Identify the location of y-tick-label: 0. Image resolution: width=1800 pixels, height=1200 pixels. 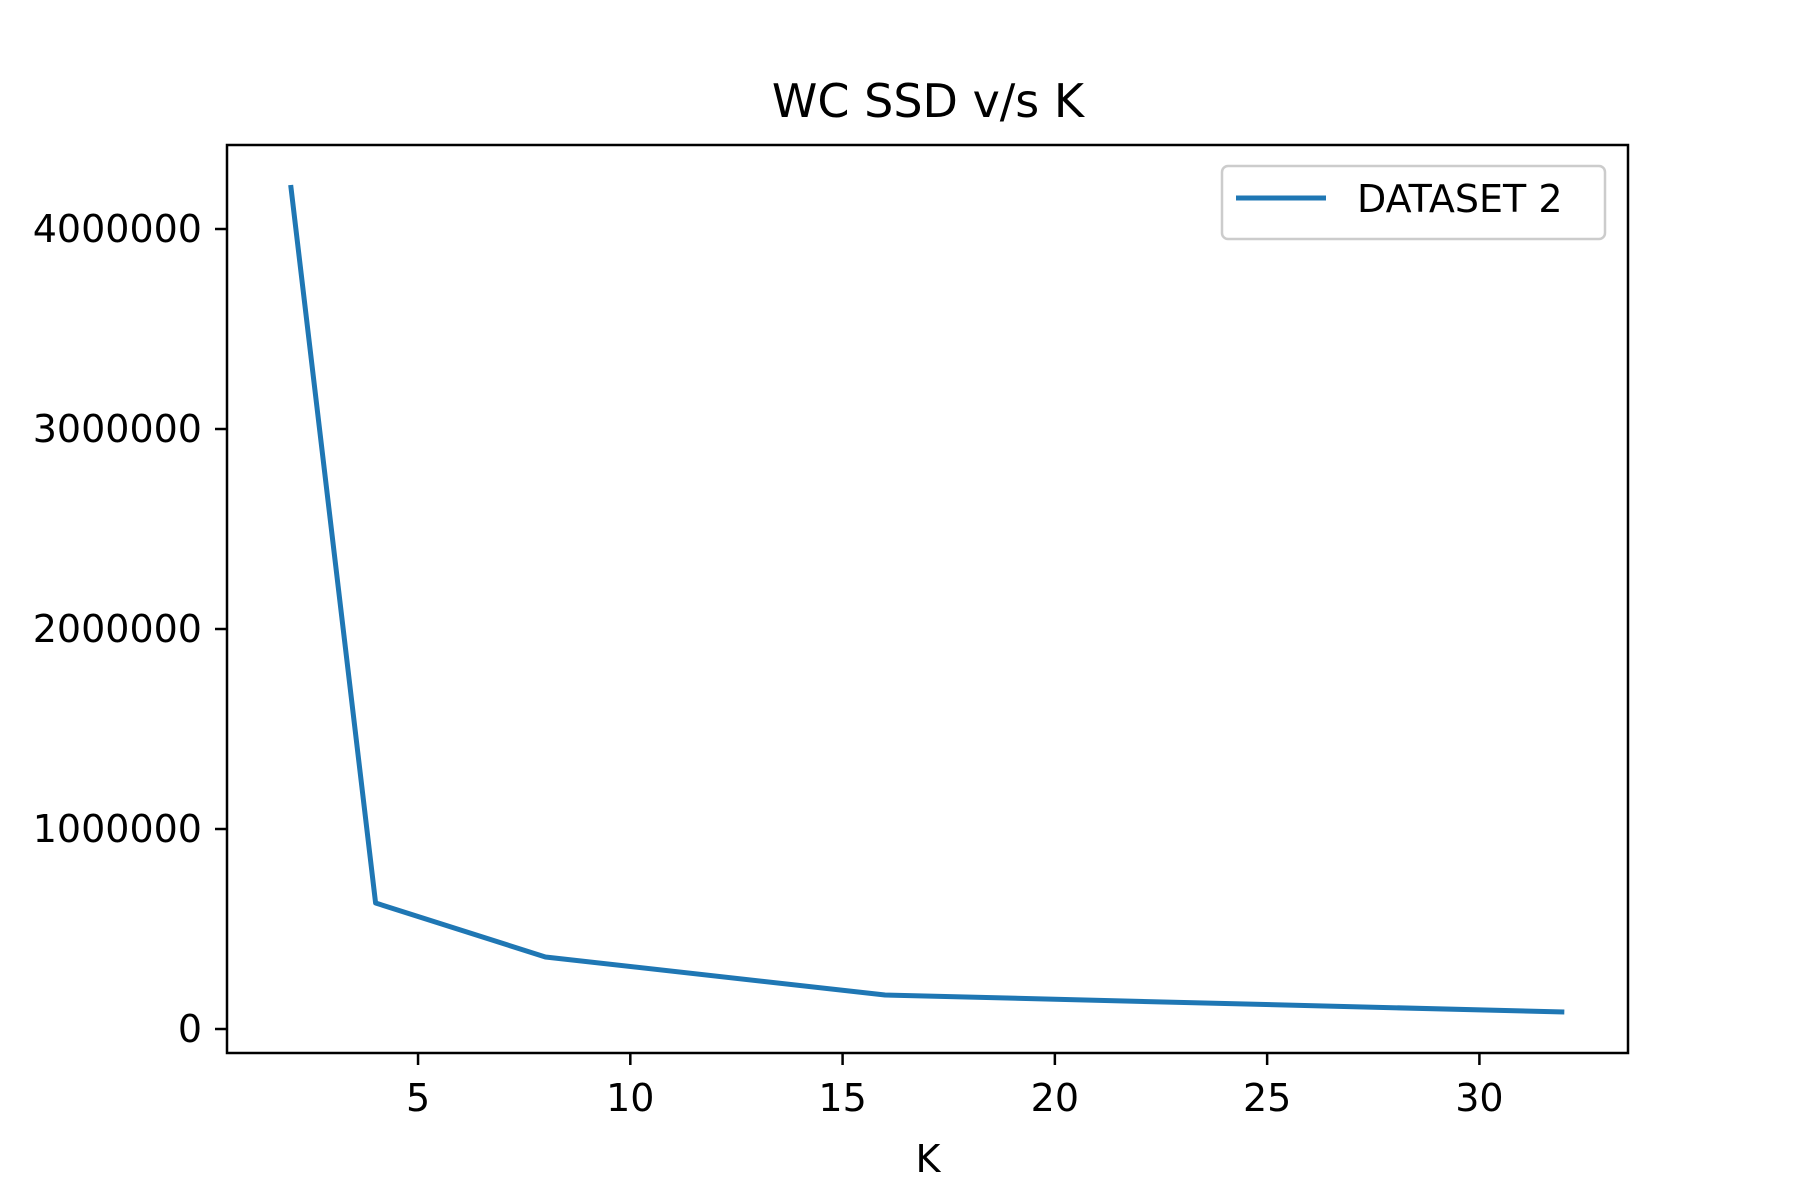
(190, 1029).